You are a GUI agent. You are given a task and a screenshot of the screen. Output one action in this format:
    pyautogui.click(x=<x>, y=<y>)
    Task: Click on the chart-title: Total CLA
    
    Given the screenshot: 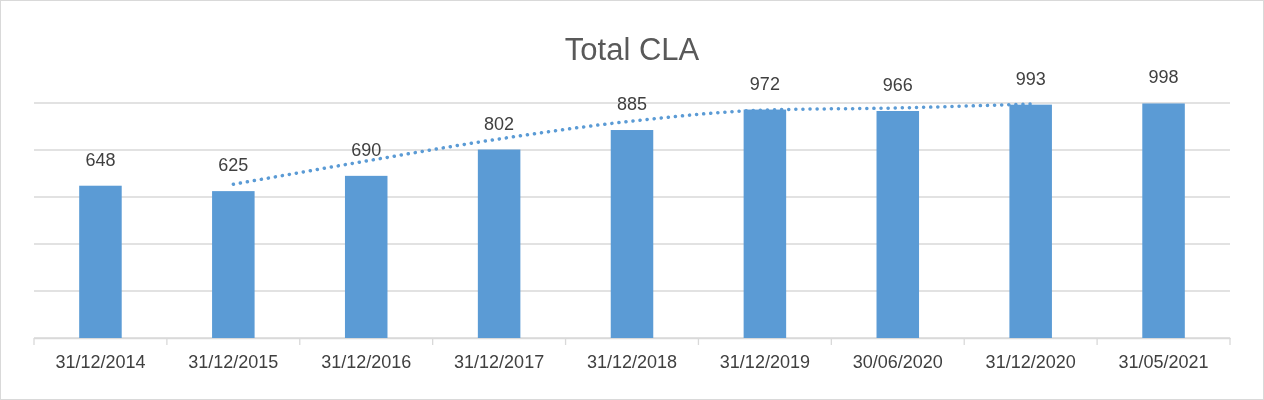 What is the action you would take?
    pyautogui.click(x=632, y=49)
    